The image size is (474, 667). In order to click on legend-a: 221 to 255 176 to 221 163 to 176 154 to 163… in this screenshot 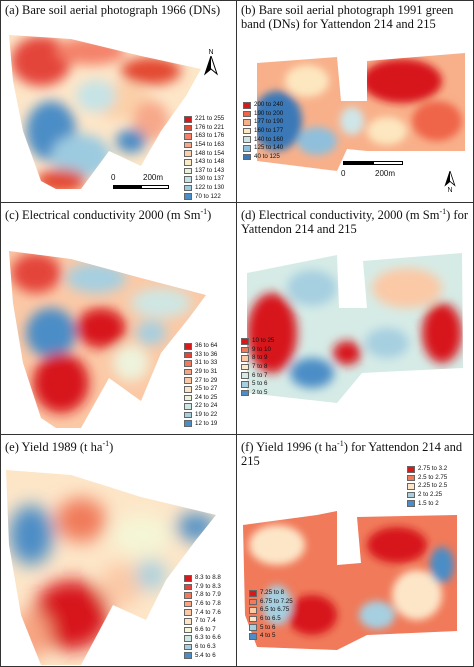, I will do `click(204, 158)`.